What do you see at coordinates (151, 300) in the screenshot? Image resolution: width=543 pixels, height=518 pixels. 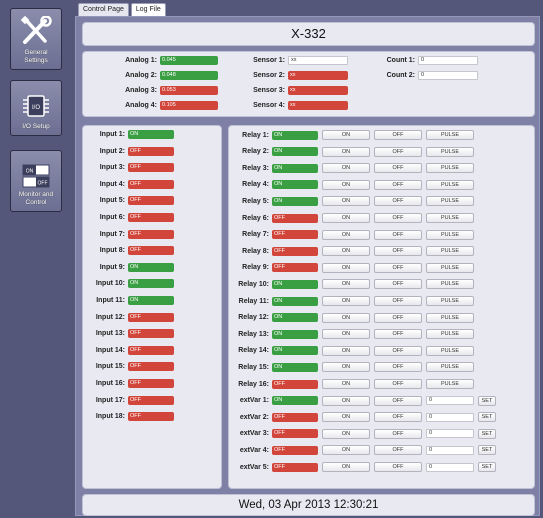 I see `input-state-indicator: ON` at bounding box center [151, 300].